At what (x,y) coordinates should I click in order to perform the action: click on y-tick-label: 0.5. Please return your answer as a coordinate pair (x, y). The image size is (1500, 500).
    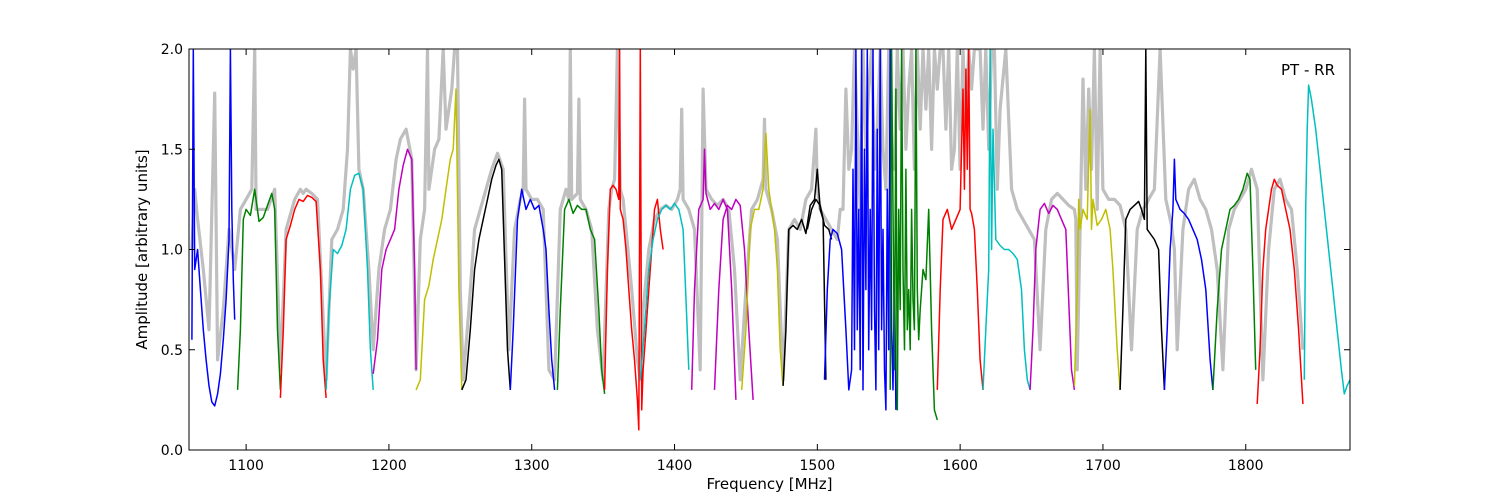
    Looking at the image, I should click on (172, 351).